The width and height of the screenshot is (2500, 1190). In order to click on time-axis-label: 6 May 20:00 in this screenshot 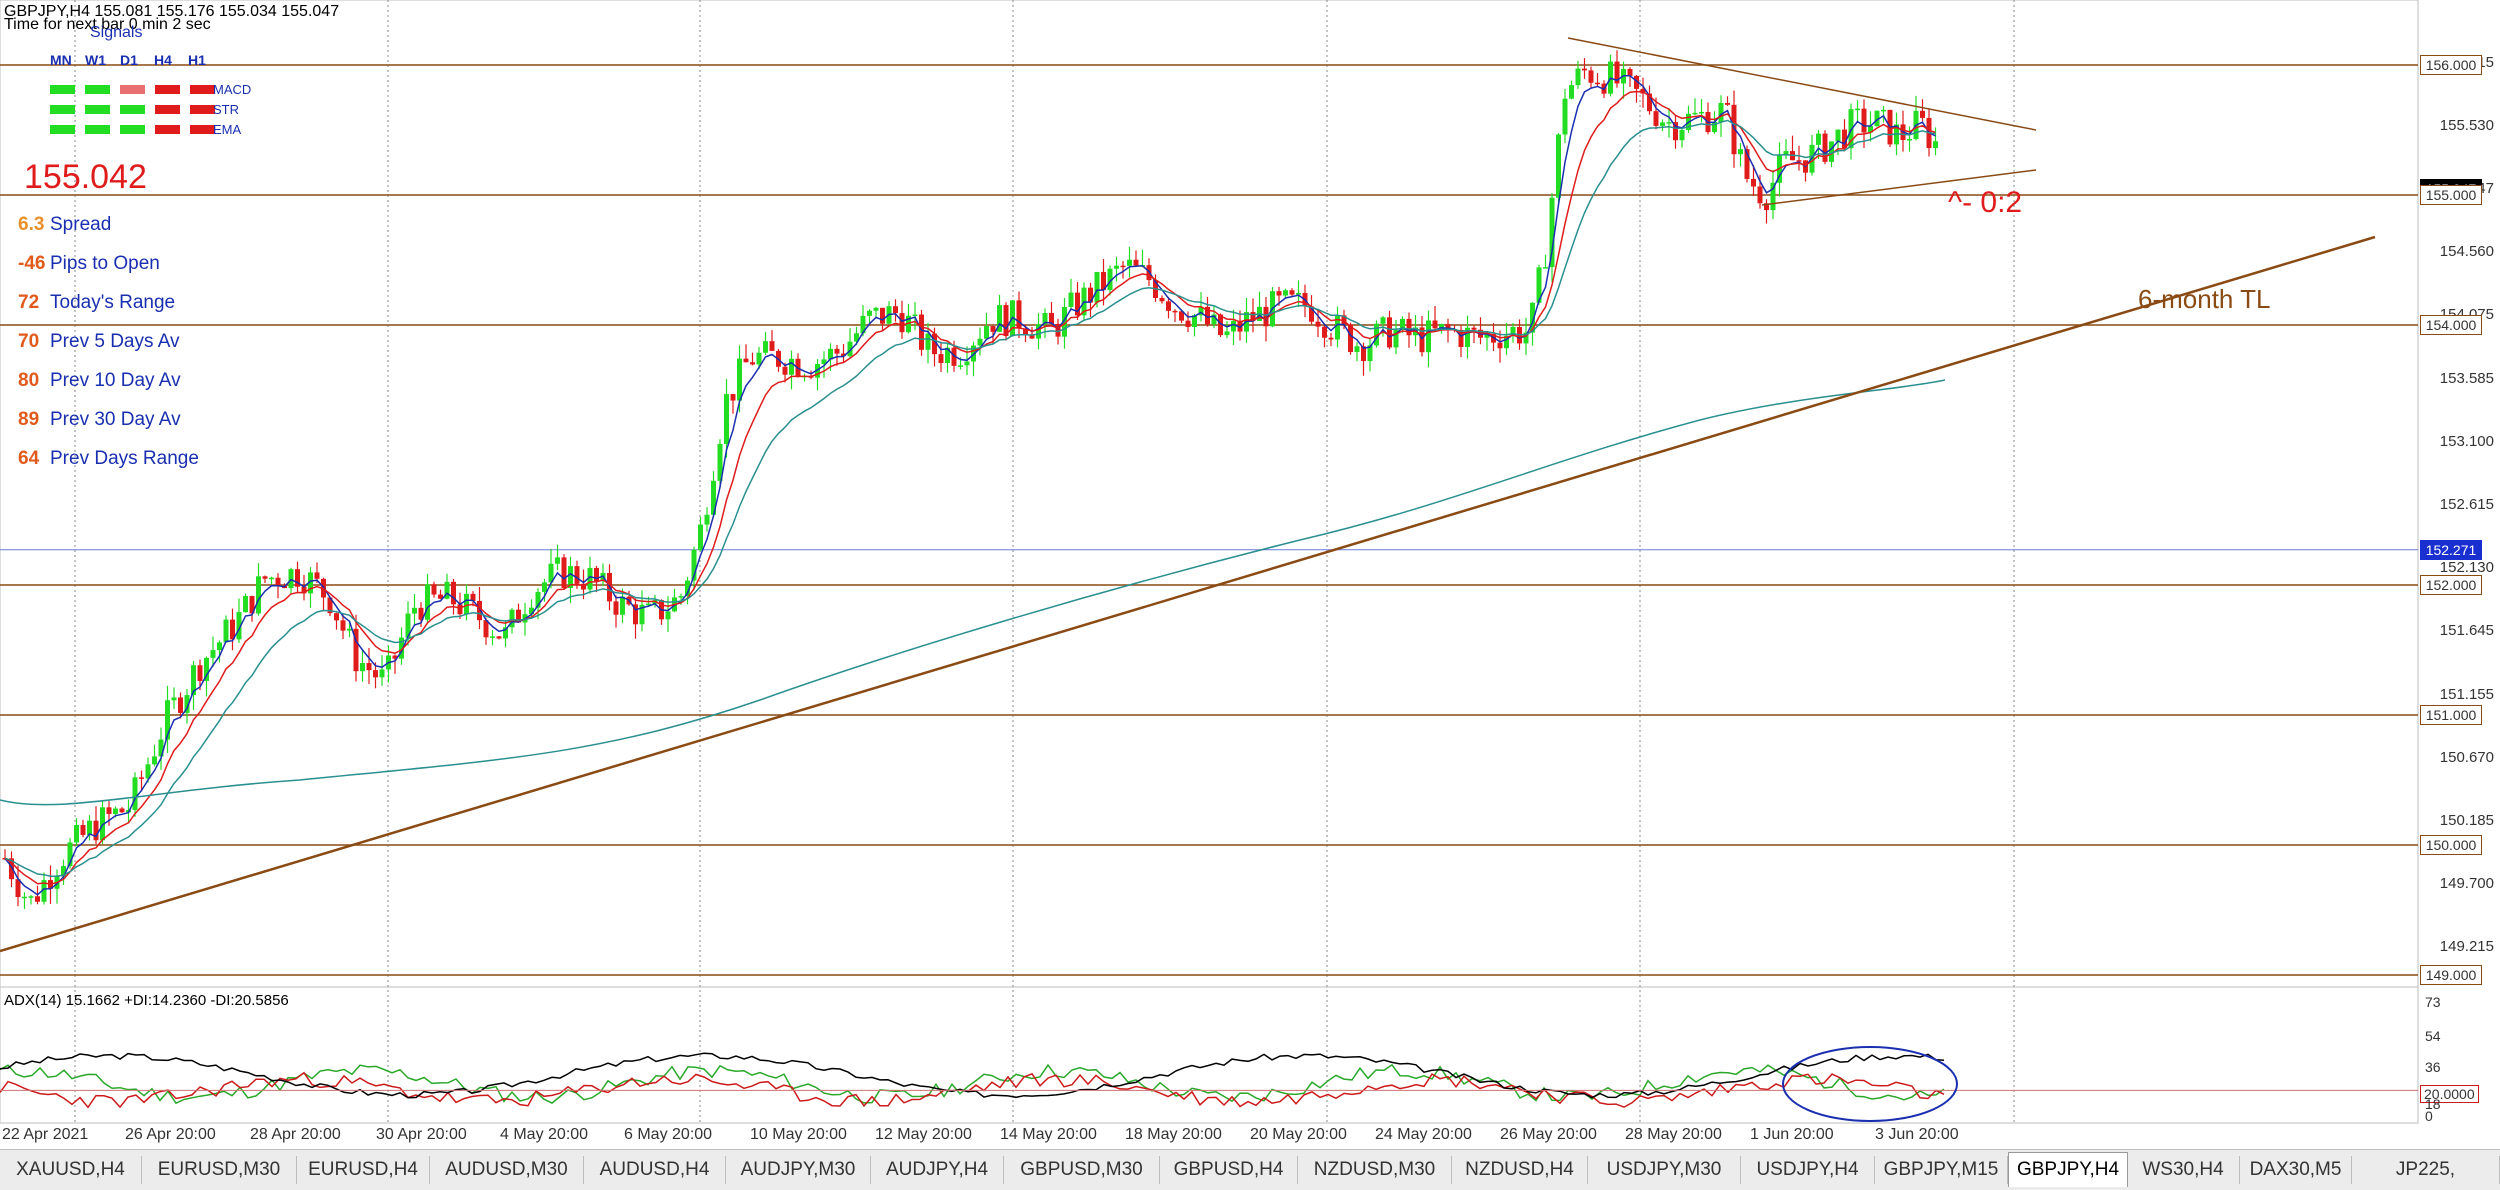, I will do `click(668, 1134)`.